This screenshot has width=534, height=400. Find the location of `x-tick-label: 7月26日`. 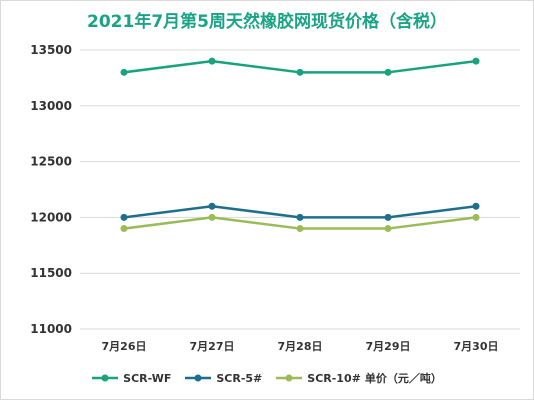

x-tick-label: 7月26日 is located at coordinates (124, 346).